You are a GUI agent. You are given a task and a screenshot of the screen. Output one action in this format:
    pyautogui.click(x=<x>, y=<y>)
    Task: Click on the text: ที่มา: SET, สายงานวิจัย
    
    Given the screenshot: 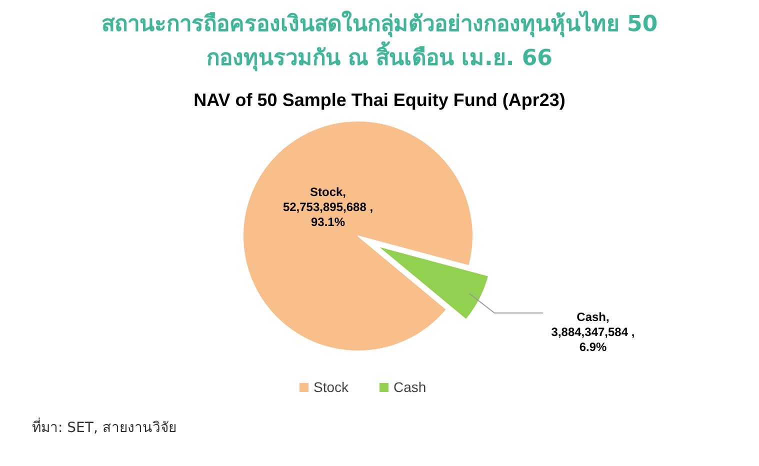 What is the action you would take?
    pyautogui.click(x=105, y=427)
    